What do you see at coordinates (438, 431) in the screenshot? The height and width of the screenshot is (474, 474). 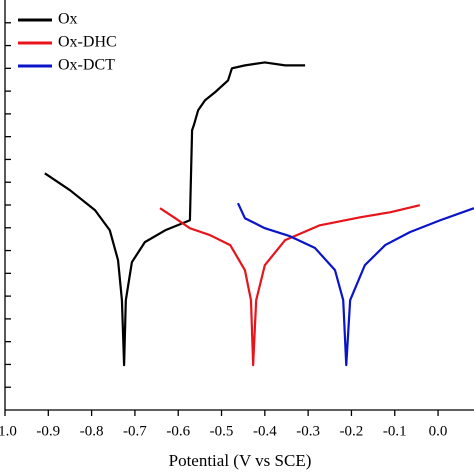 I see `x-tick-label: 0.0` at bounding box center [438, 431].